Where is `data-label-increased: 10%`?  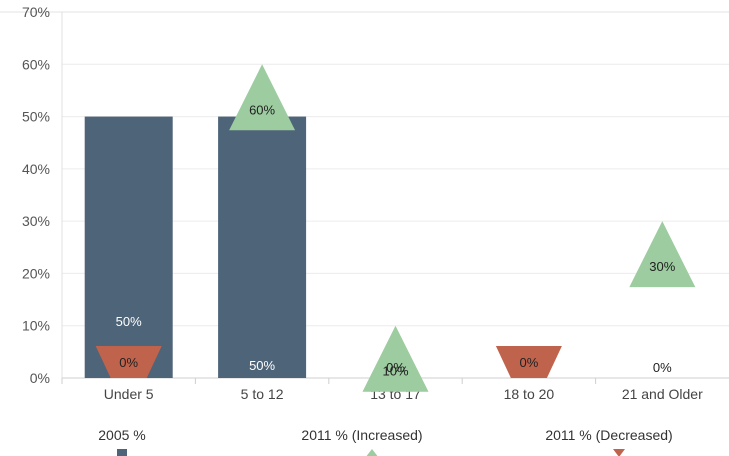
data-label-increased: 10% is located at coordinates (395, 371).